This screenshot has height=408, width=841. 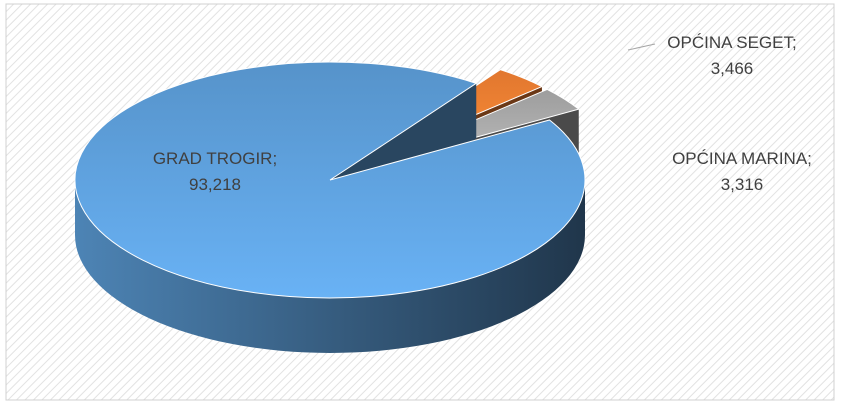 I want to click on label-category: GRAD TROGIR, so click(x=212, y=158).